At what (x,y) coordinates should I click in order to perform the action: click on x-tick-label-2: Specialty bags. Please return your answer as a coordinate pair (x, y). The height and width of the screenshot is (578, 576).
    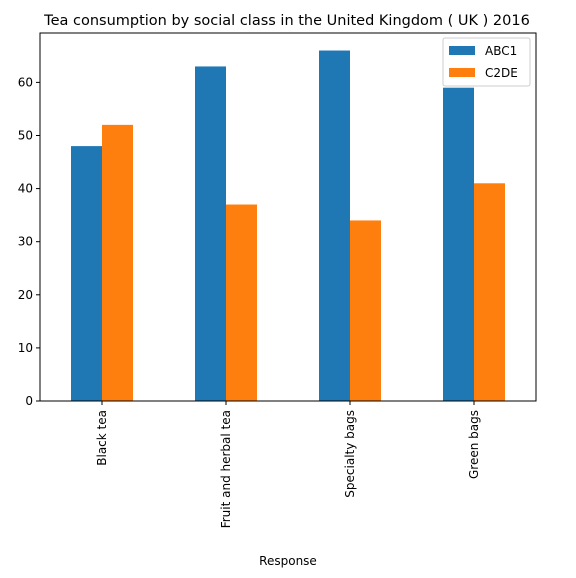
    Looking at the image, I should click on (350, 454).